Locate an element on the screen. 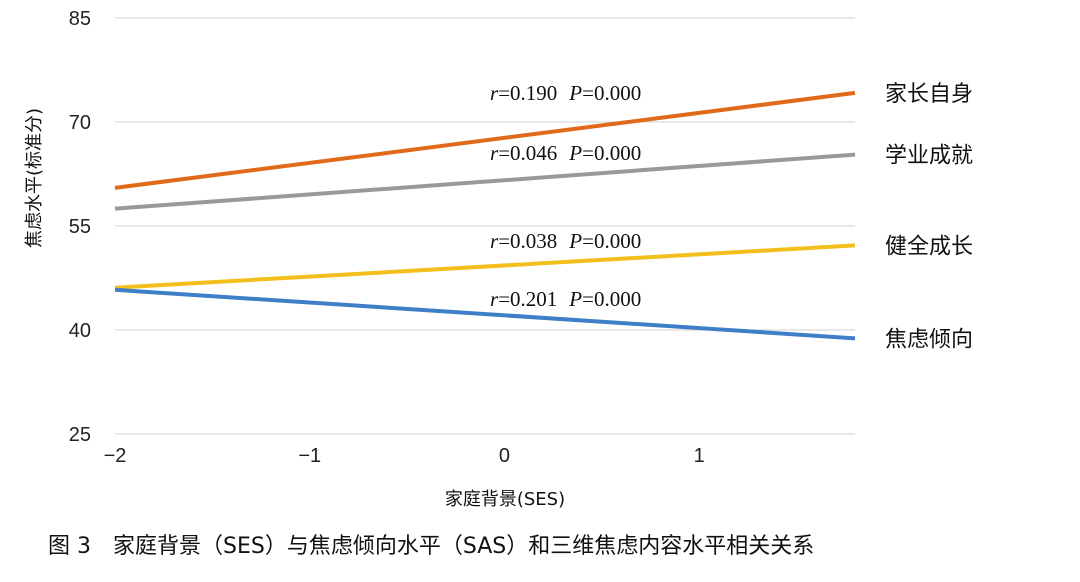 The image size is (1080, 582). y-tick-label: 40 is located at coordinates (80, 331).